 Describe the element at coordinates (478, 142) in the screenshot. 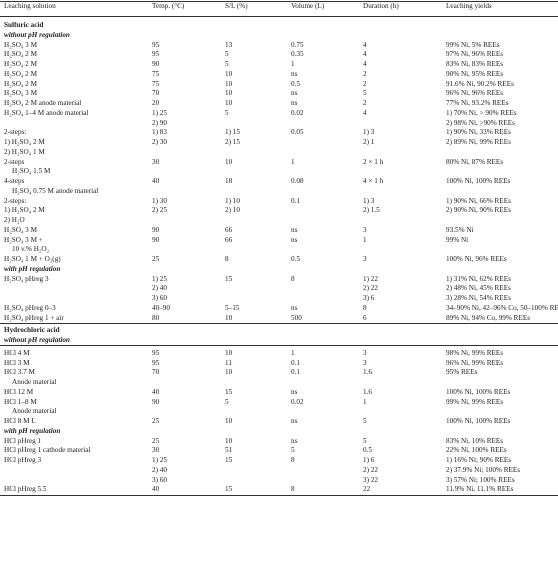

I see `table-cell: 2) 89% Ni, 99% REEs` at that location.